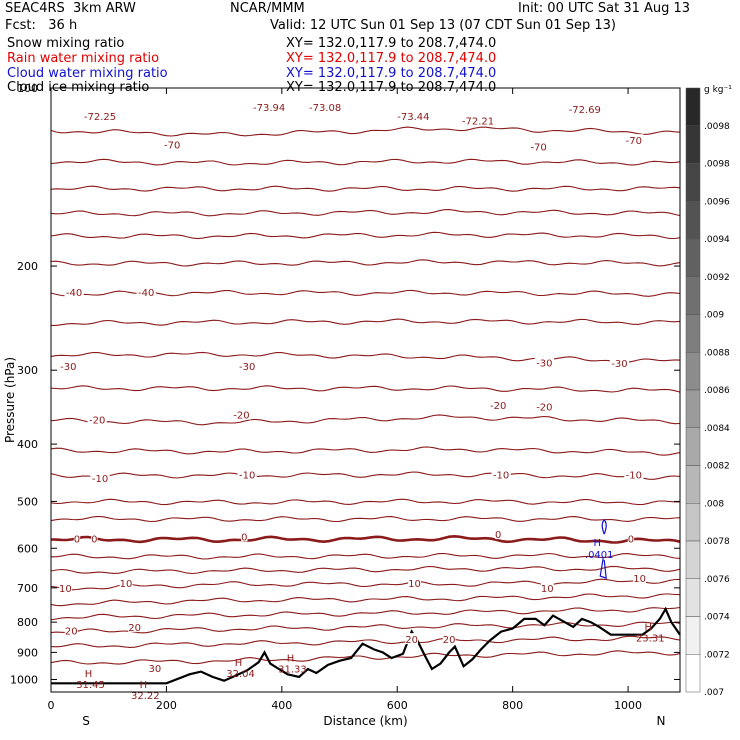 This screenshot has width=740, height=740. I want to click on y-tick-label: 100, so click(27, 88).